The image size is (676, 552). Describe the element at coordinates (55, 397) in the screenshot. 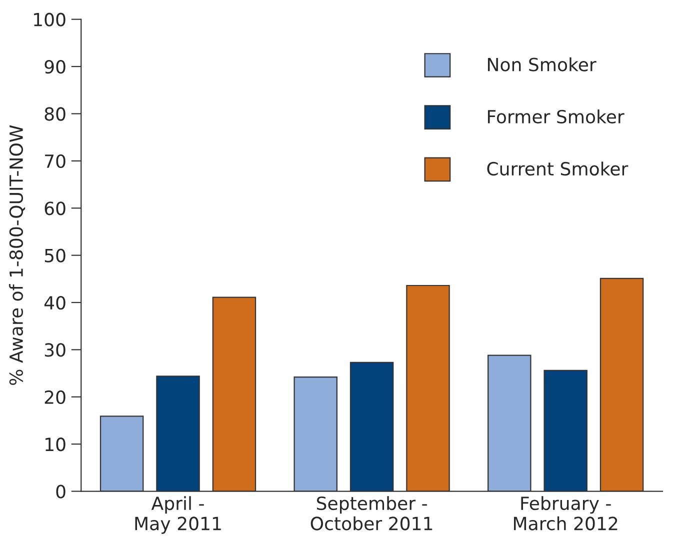

I see `y-tick-label: 20` at that location.